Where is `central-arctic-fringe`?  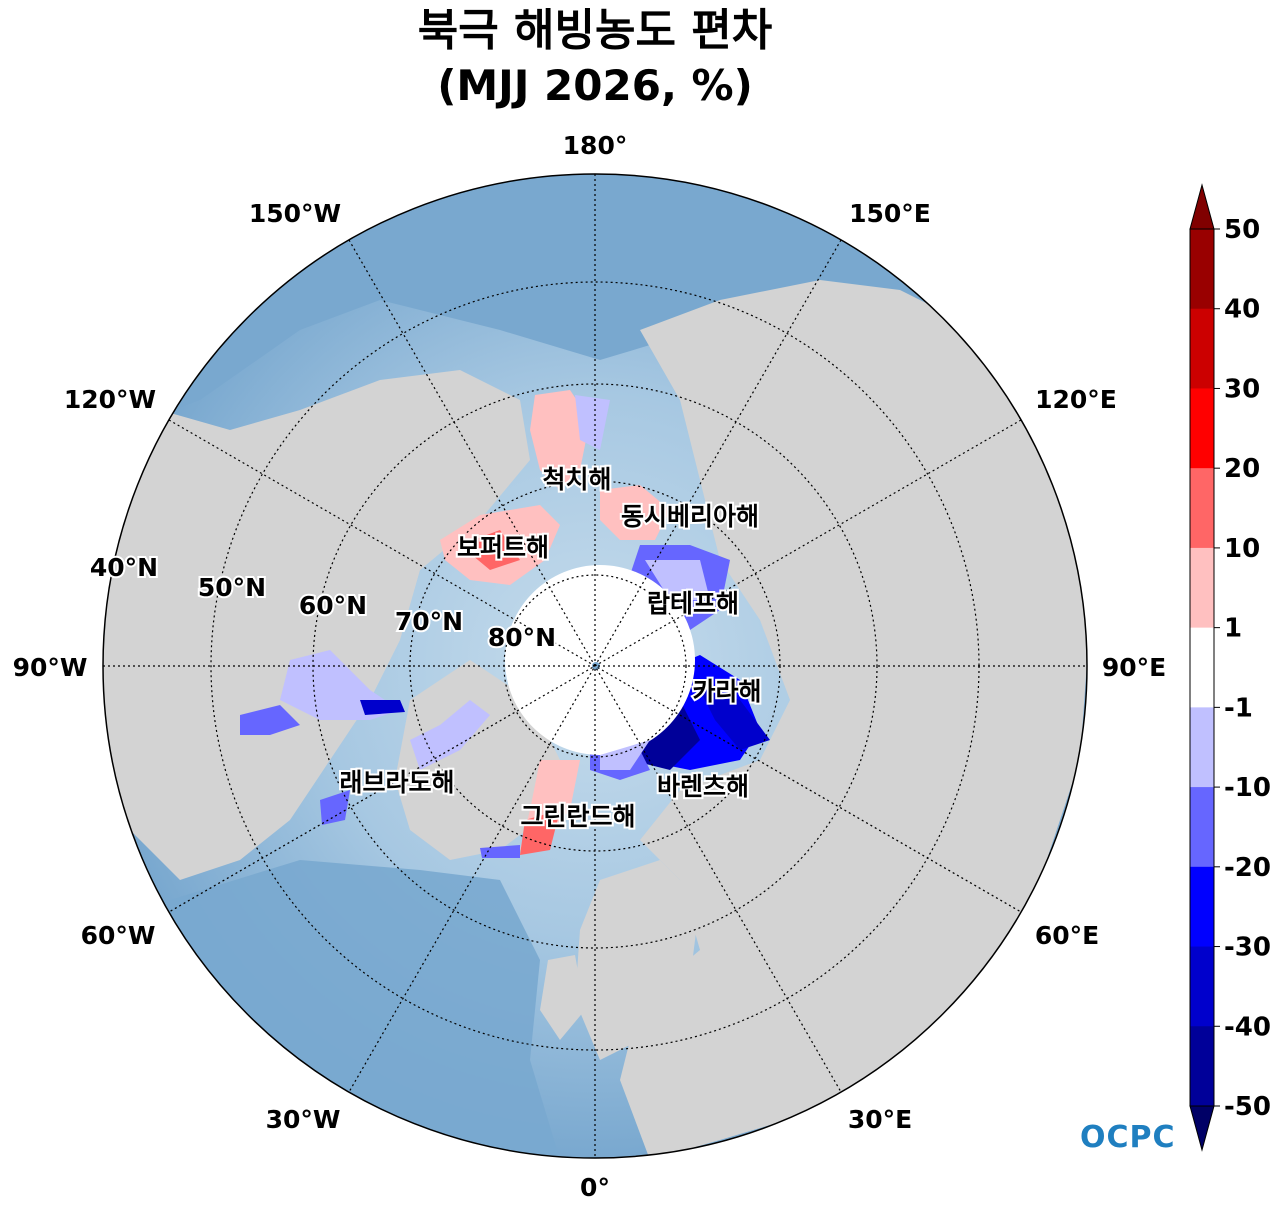
central-arctic-fringe is located at coordinates (625, 755).